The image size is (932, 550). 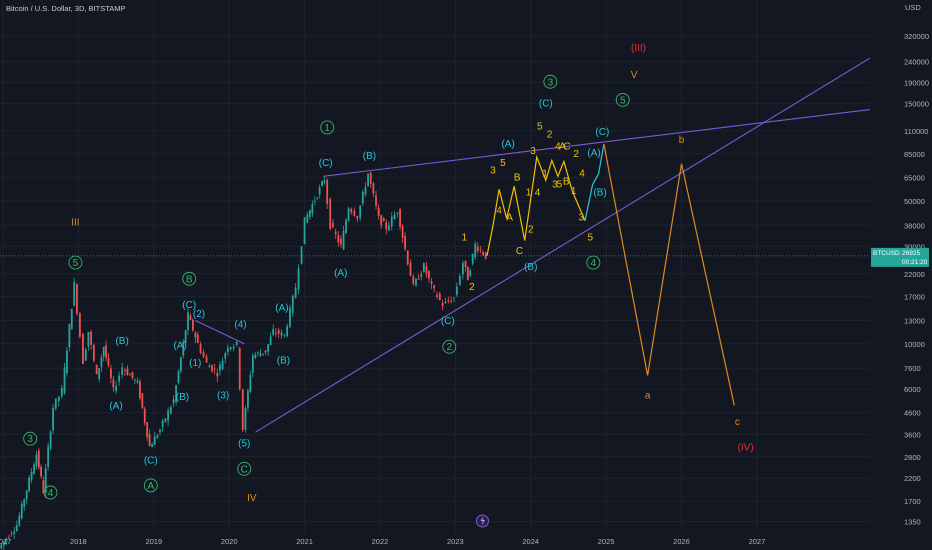 What do you see at coordinates (914, 344) in the screenshot?
I see `price-tick-label: 10000` at bounding box center [914, 344].